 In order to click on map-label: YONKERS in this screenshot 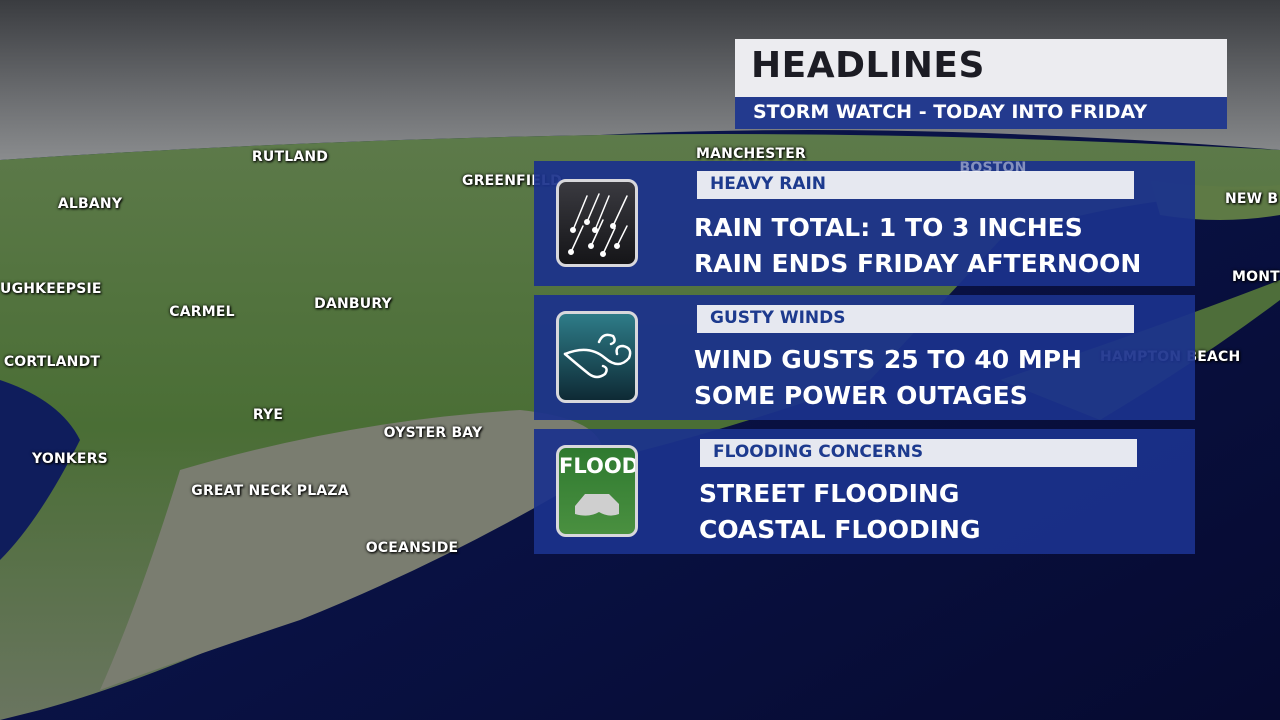, I will do `click(70, 459)`.